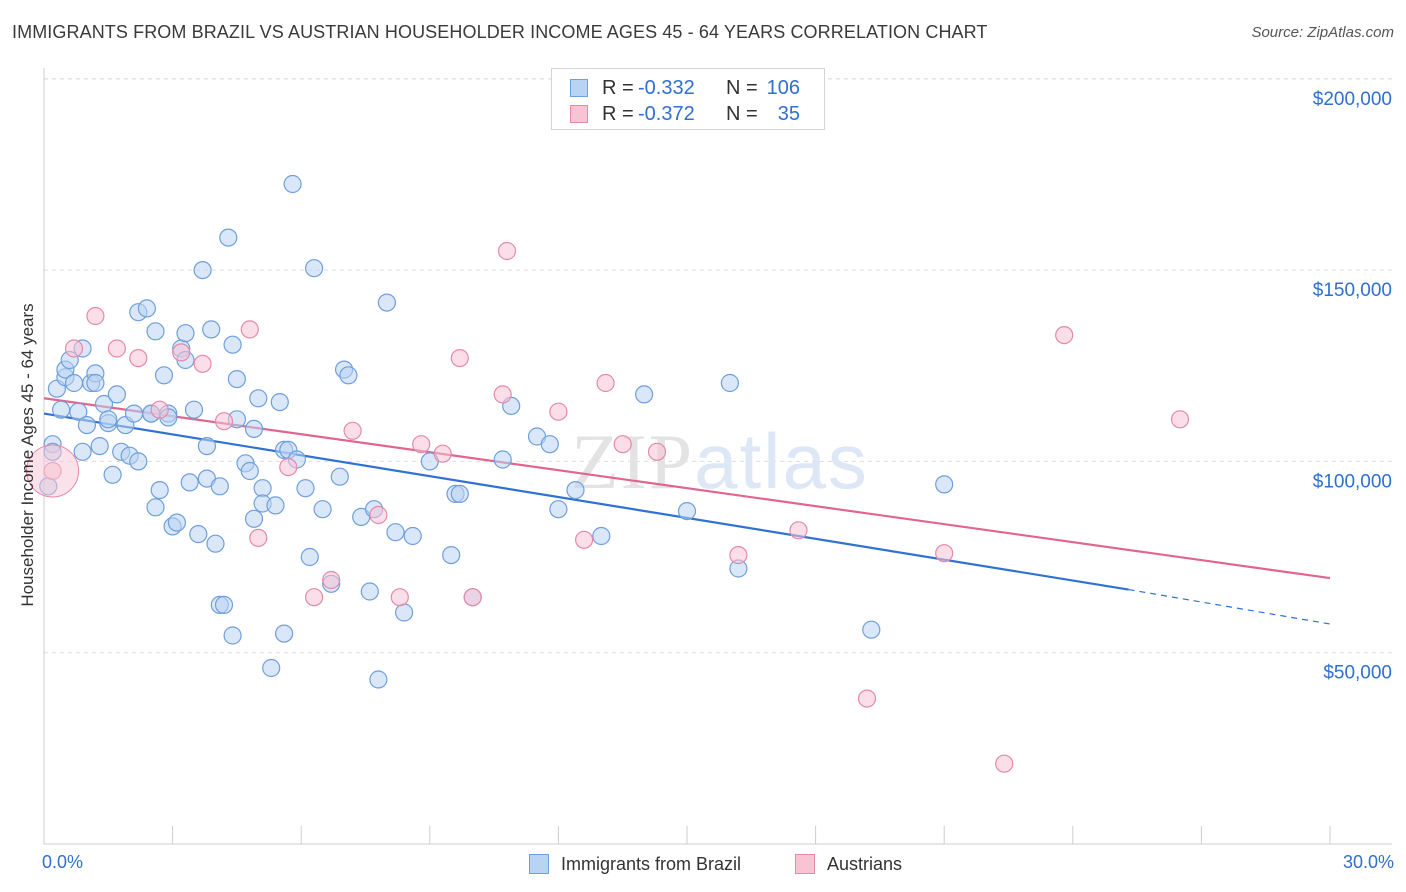 The image size is (1406, 892). Describe the element at coordinates (618, 87) in the screenshot. I see `r-label: R =` at that location.